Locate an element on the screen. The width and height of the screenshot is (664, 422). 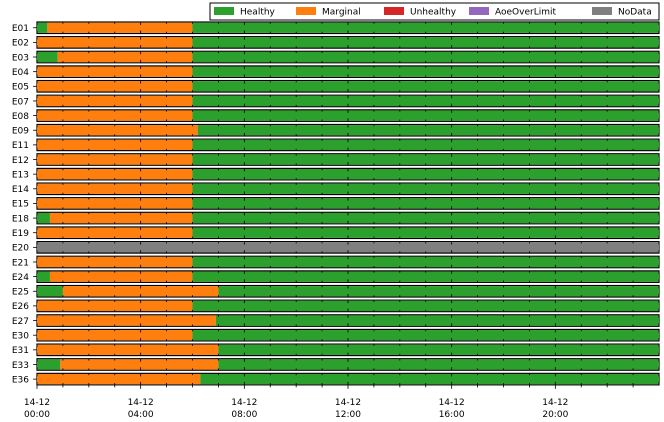
y-label-e24: E24 is located at coordinates (20, 278).